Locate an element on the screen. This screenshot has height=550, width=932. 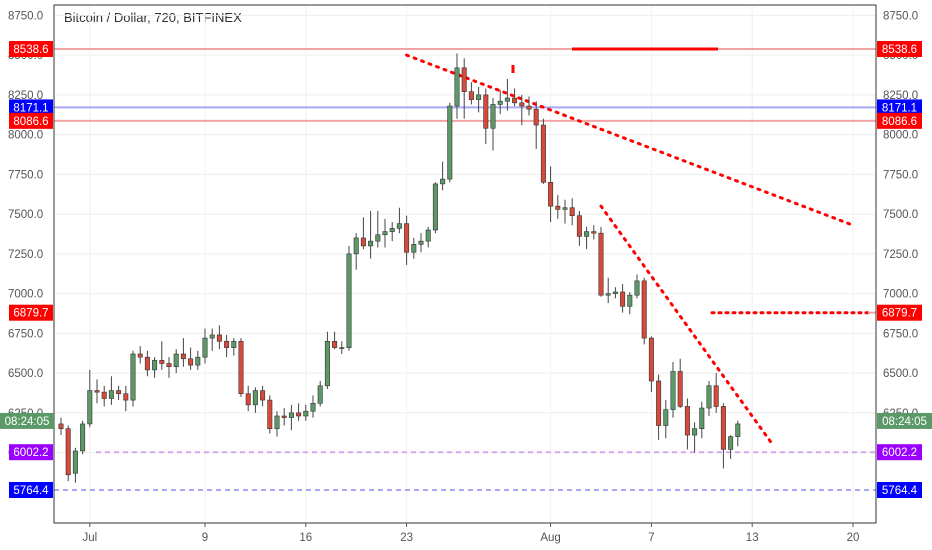
x-tick-label: 20 is located at coordinates (853, 538).